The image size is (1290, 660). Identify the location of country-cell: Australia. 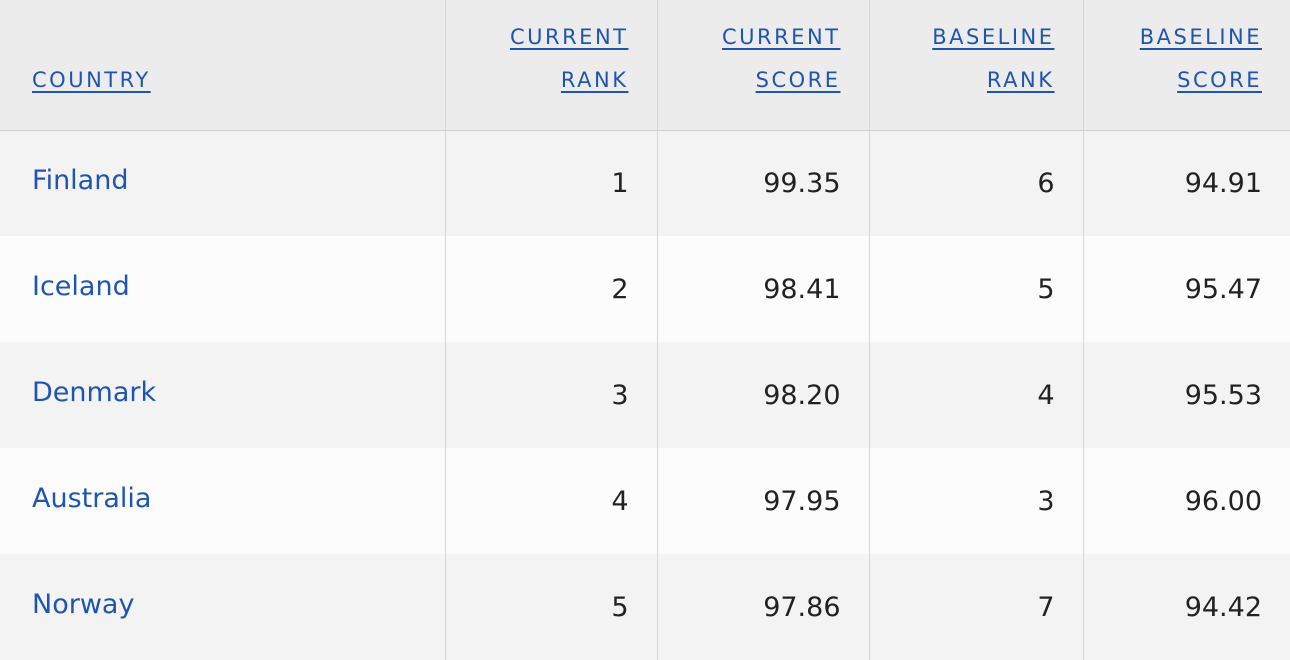
(222, 501).